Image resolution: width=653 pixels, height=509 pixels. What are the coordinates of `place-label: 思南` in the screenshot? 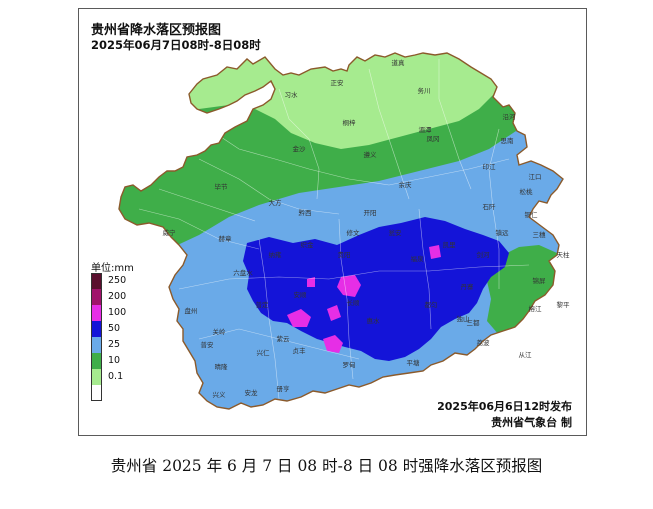 It's located at (508, 140).